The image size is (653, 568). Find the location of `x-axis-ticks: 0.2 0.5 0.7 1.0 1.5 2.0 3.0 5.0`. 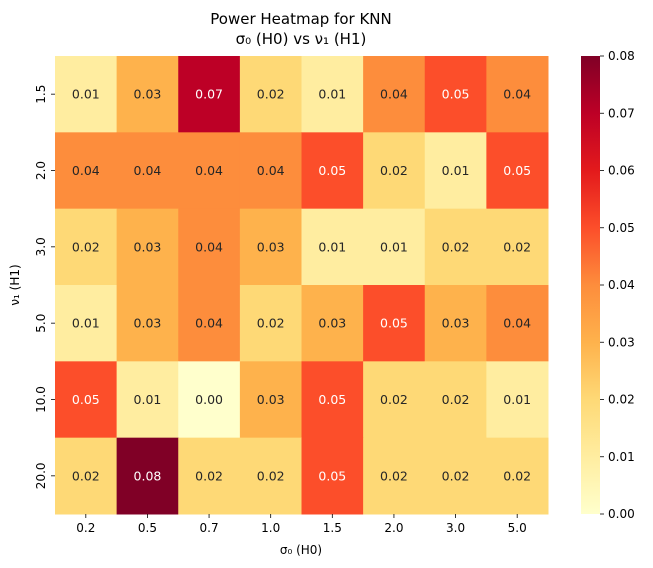

x-axis-ticks: 0.2 0.5 0.7 1.0 1.5 2.0 3.0 5.0 is located at coordinates (301, 524).